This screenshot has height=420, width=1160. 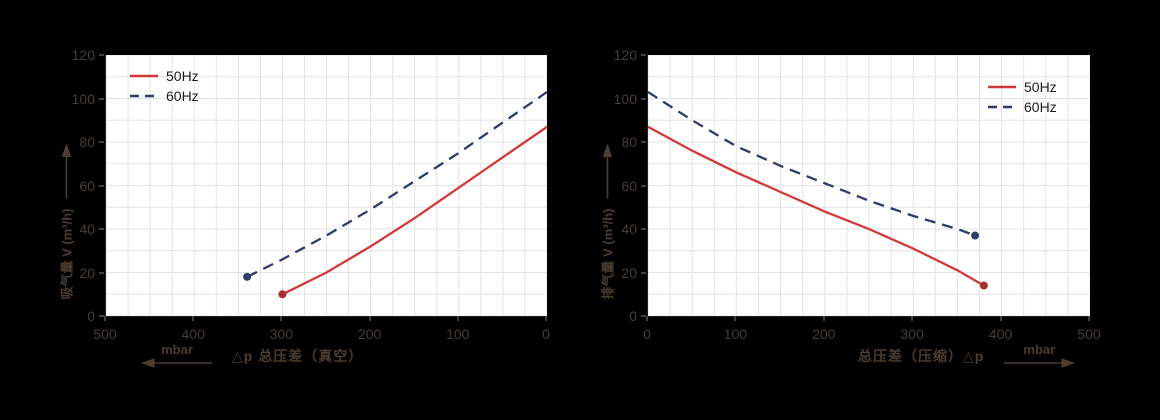 I want to click on compression-x-axis-title: 总压差（压缩）△p mbar, so click(x=966, y=355).